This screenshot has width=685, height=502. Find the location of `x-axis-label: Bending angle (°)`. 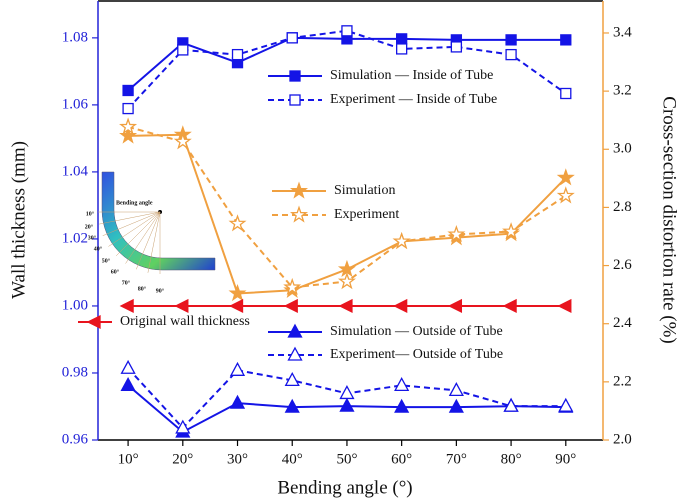

x-axis-label: Bending angle (°) is located at coordinates (344, 487).